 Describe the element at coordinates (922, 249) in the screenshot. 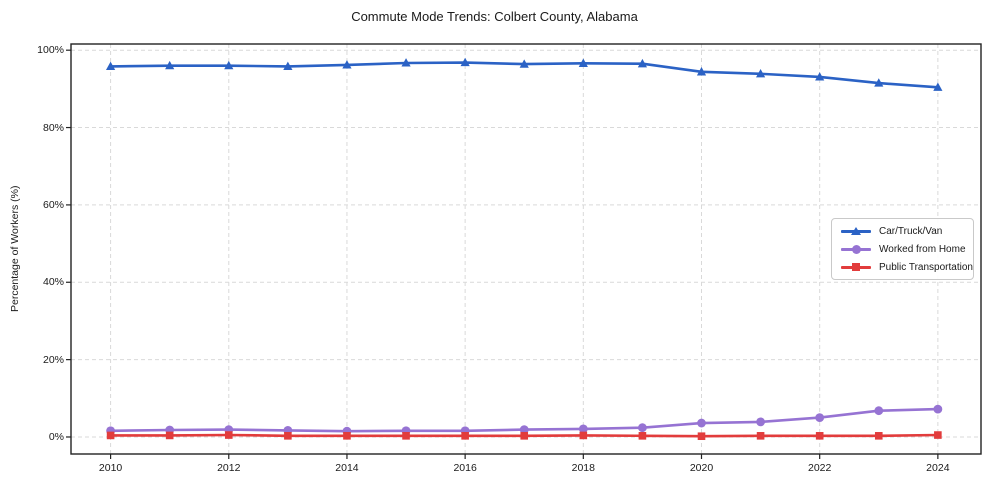

I see `legend-label: Worked from Home` at that location.